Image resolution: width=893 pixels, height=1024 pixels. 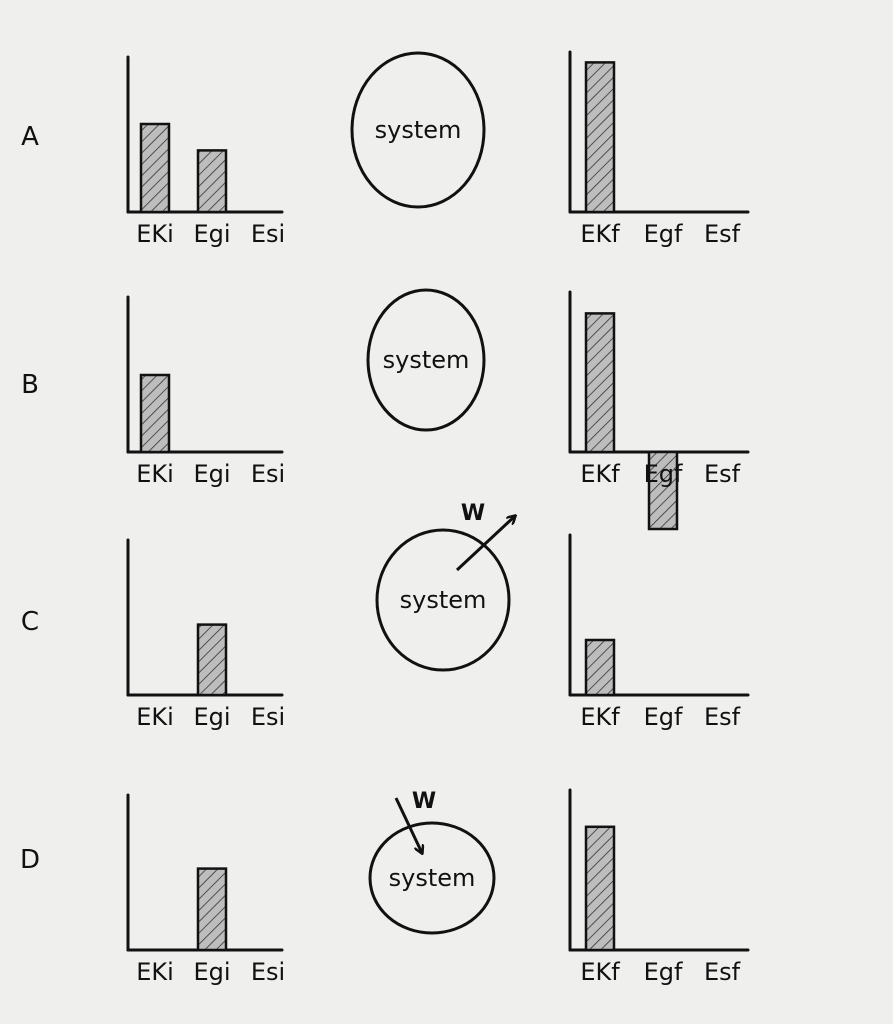 What do you see at coordinates (30, 385) in the screenshot?
I see `row-label: B` at bounding box center [30, 385].